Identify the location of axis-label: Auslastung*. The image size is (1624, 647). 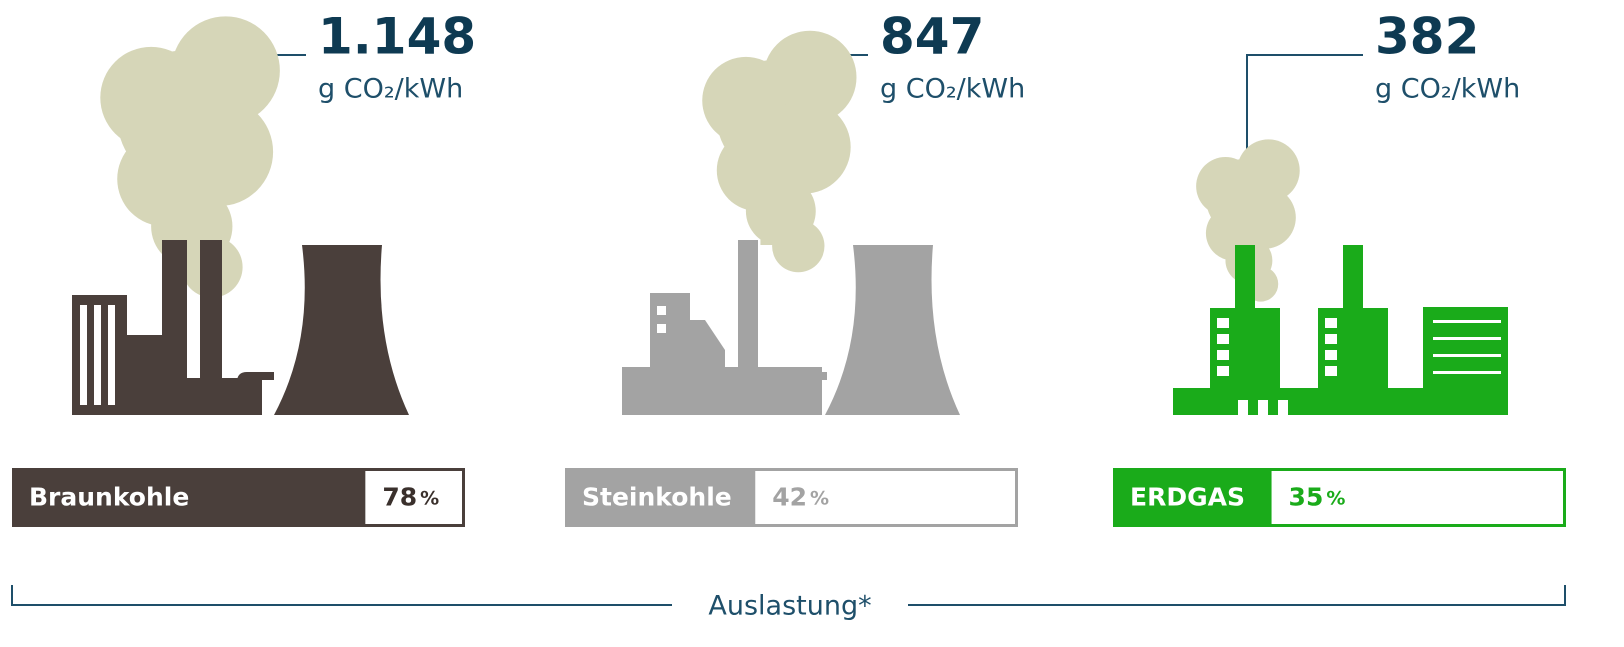
(789, 606).